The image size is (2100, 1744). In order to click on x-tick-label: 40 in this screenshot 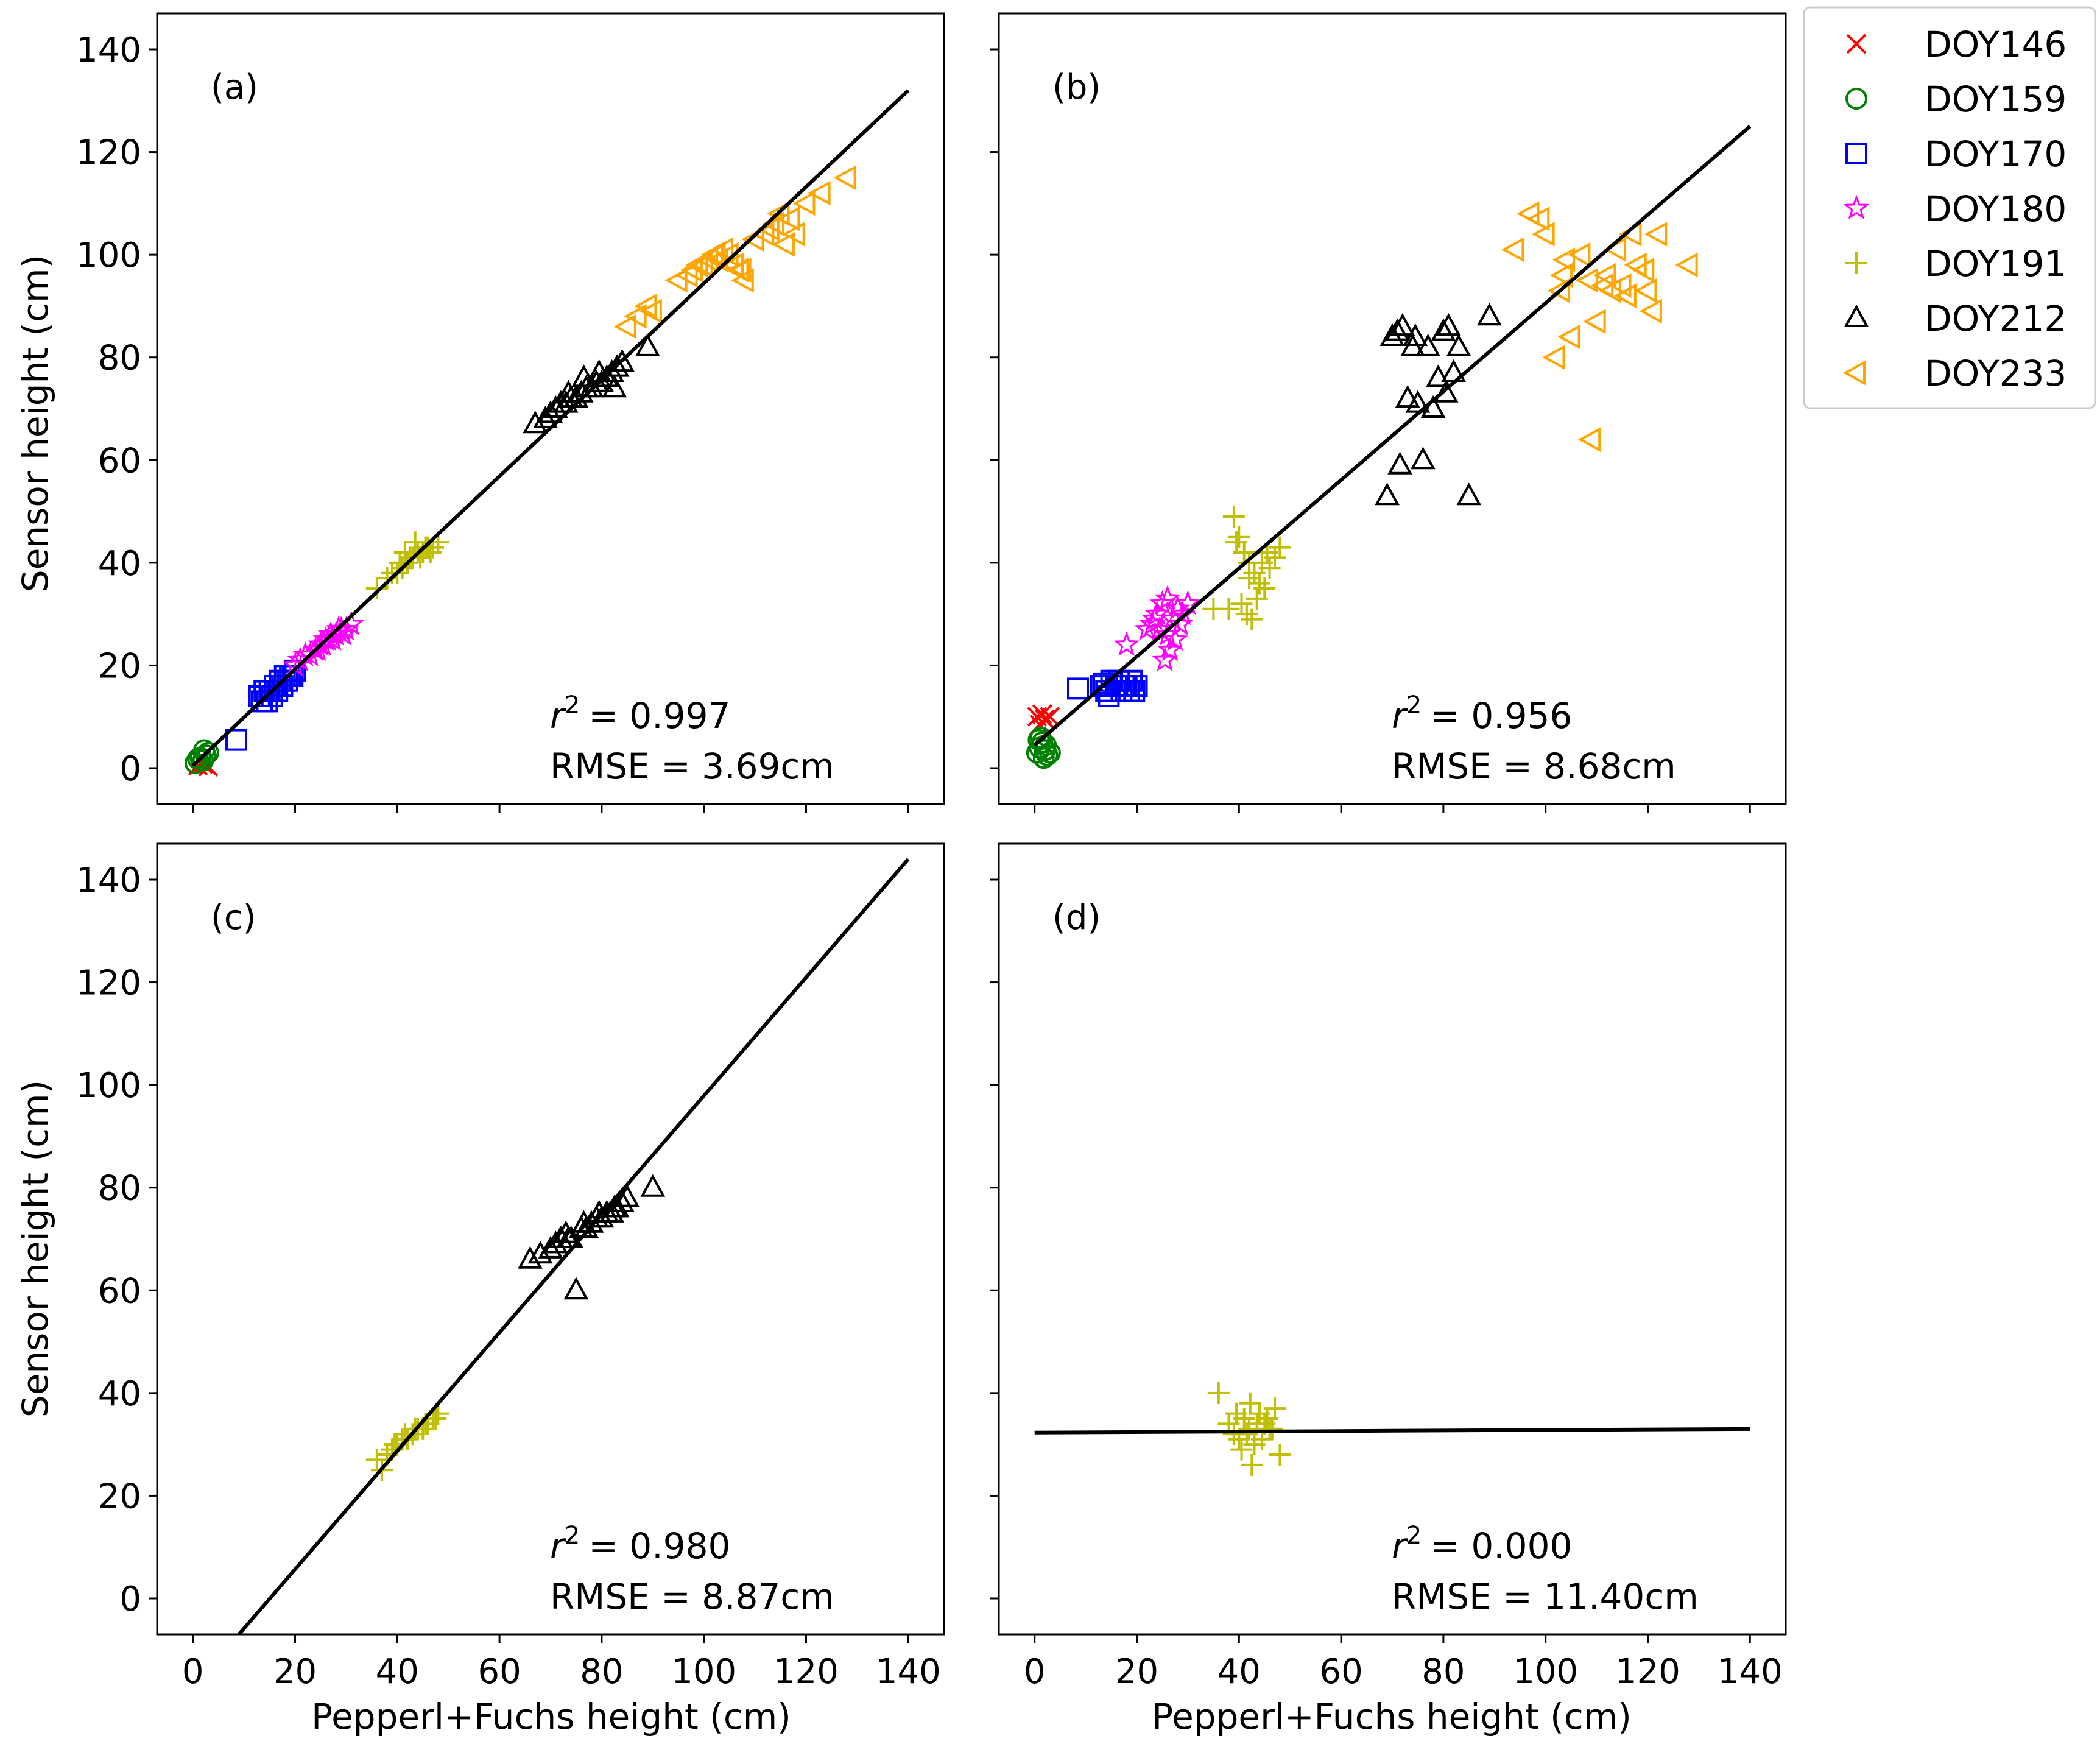, I will do `click(397, 1672)`.